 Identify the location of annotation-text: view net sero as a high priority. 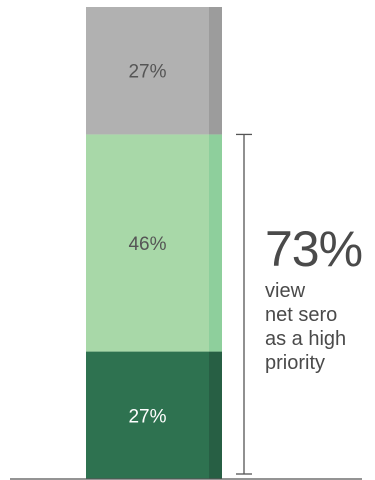
(320, 327).